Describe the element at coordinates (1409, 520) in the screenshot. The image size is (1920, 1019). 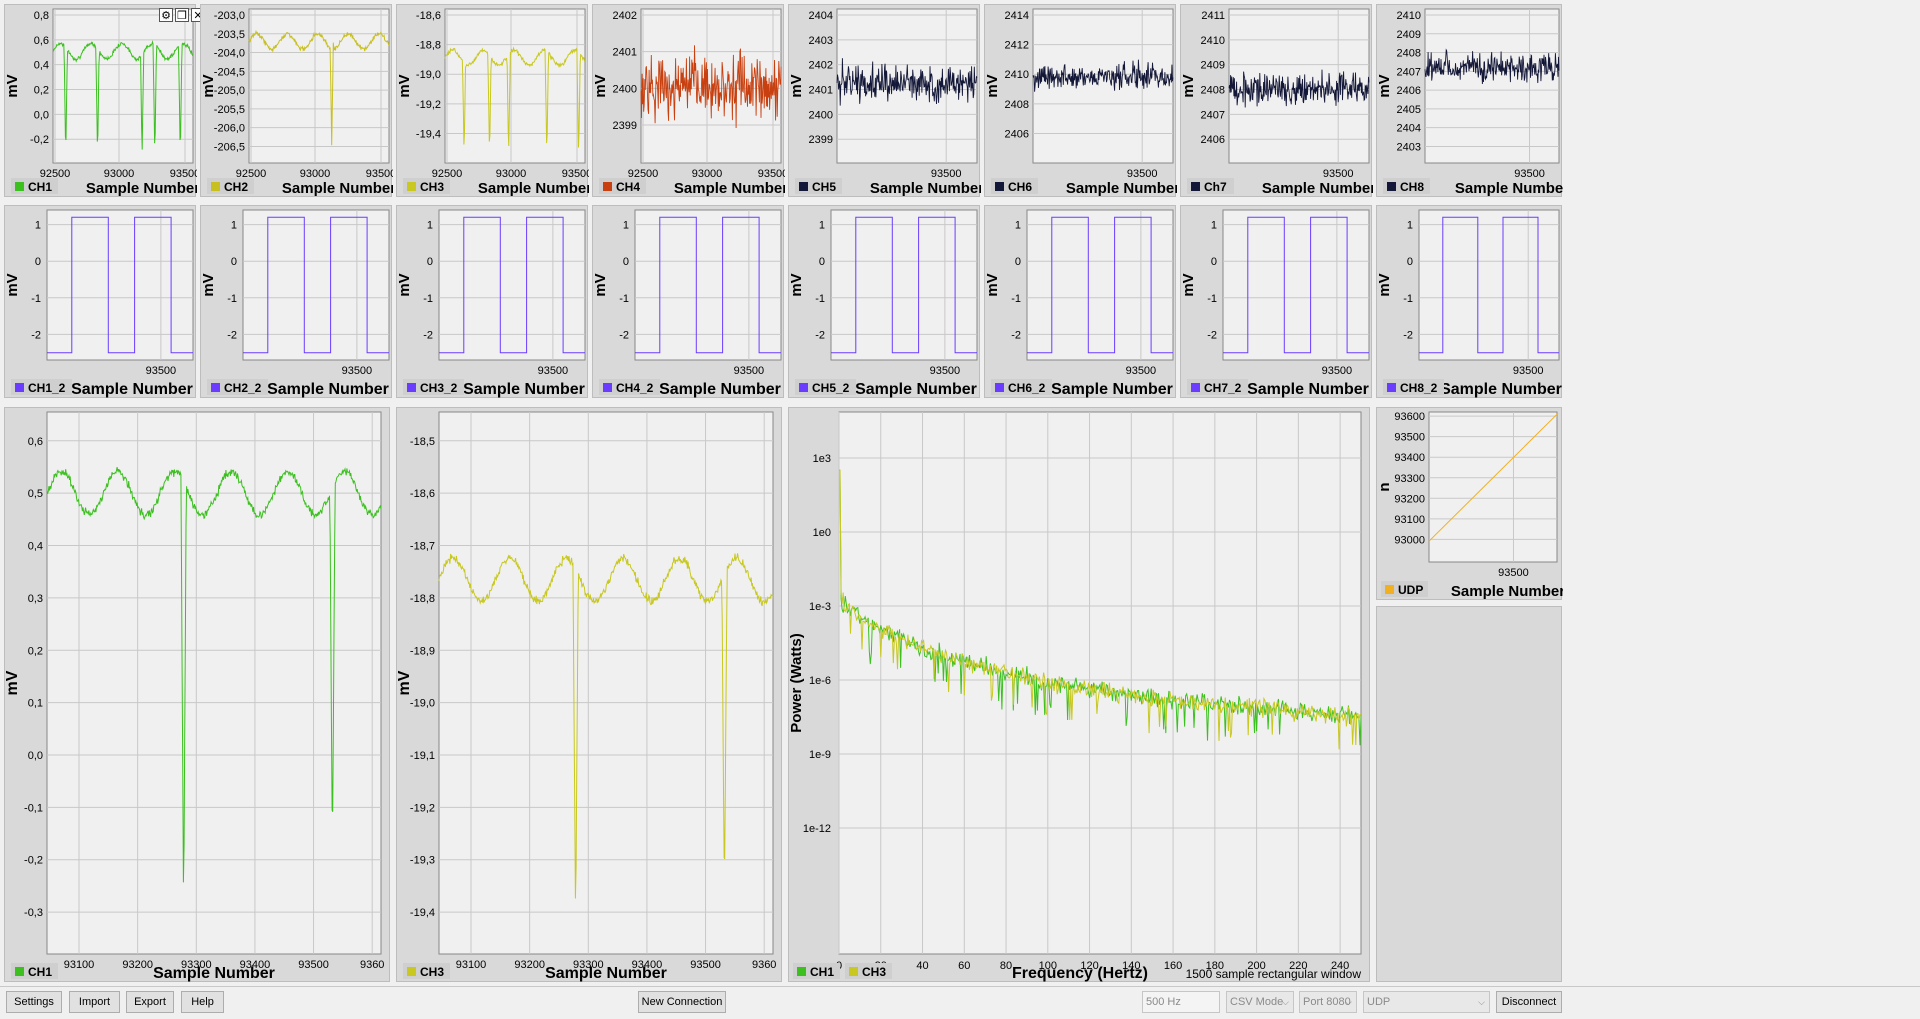
I see `y-tick-label: 93100` at that location.